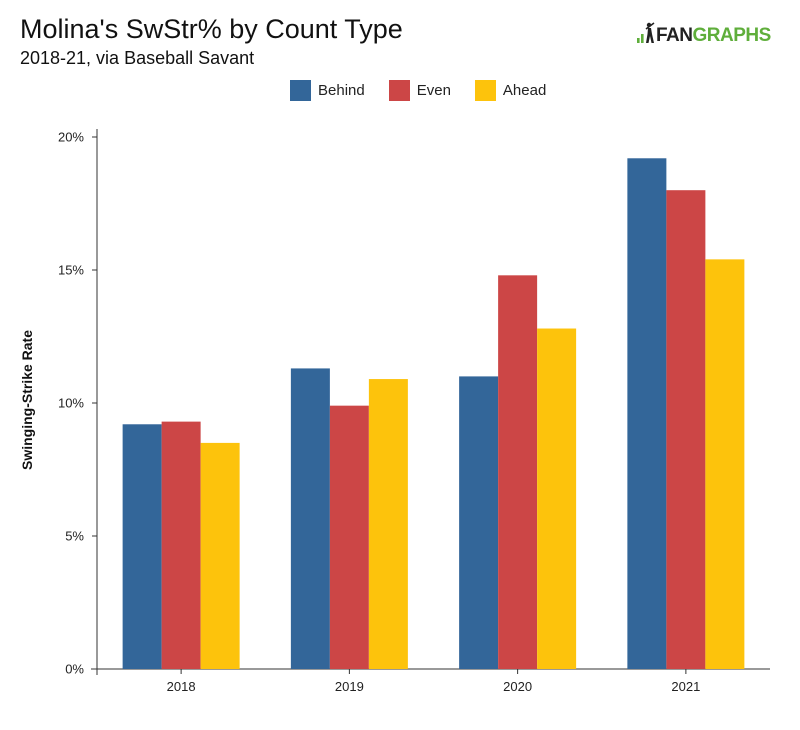 This screenshot has height=730, width=800. I want to click on y-tick-label: 0%, so click(74, 669).